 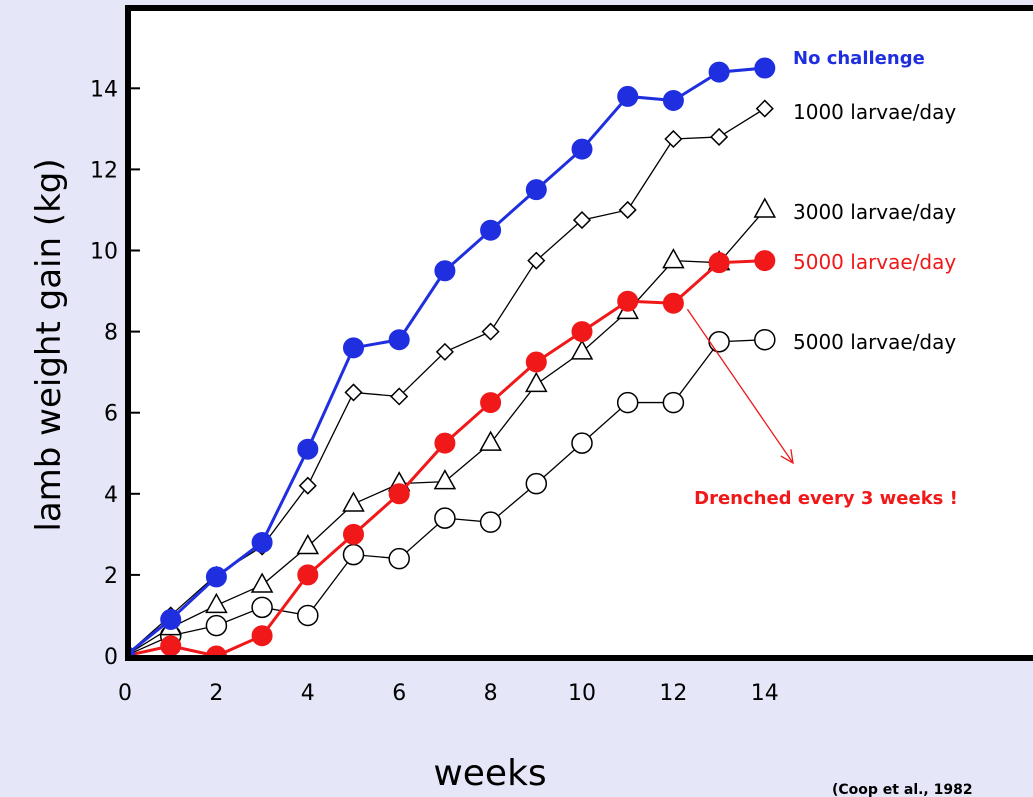 What do you see at coordinates (216, 693) in the screenshot?
I see `x-tick-label: 2` at bounding box center [216, 693].